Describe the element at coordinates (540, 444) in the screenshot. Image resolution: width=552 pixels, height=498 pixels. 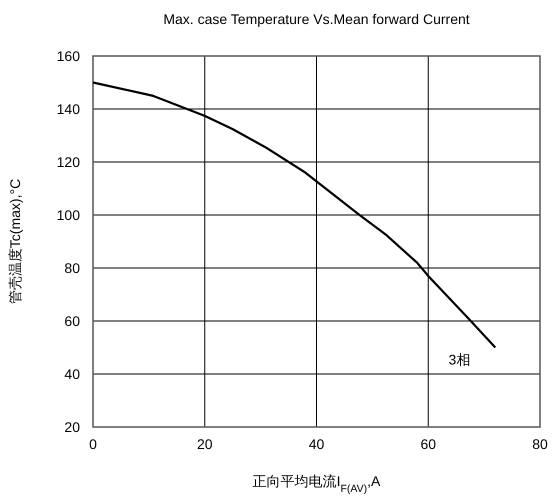
I see `x-tick-label: 80` at that location.